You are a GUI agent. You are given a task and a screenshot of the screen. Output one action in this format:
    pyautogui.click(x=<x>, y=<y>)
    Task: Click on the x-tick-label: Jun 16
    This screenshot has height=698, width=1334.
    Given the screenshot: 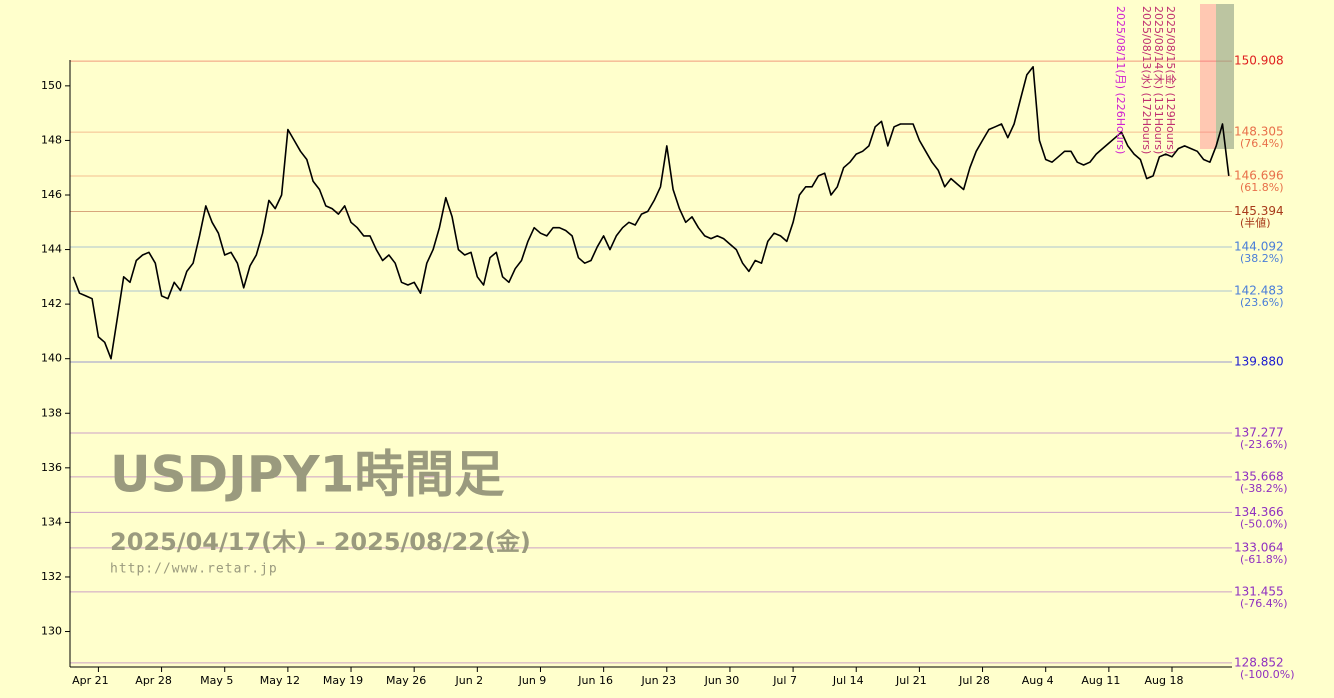 What is the action you would take?
    pyautogui.click(x=595, y=680)
    